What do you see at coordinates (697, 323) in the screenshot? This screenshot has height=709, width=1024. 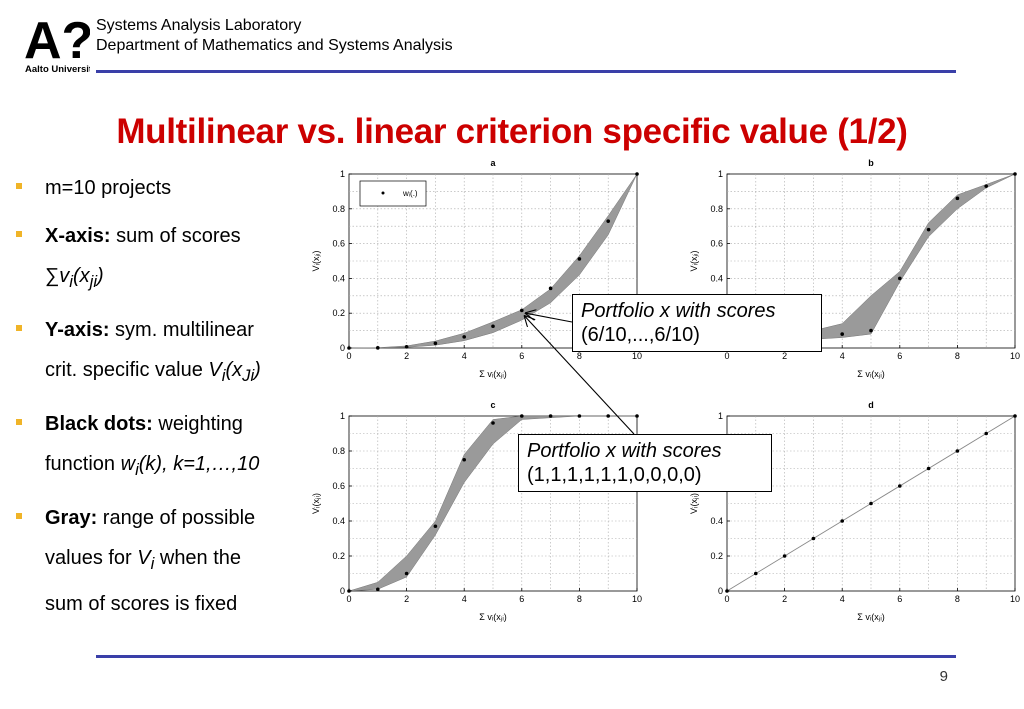 I see `callout-top: Portfolio x with scores (6/10,...,6/10)` at bounding box center [697, 323].